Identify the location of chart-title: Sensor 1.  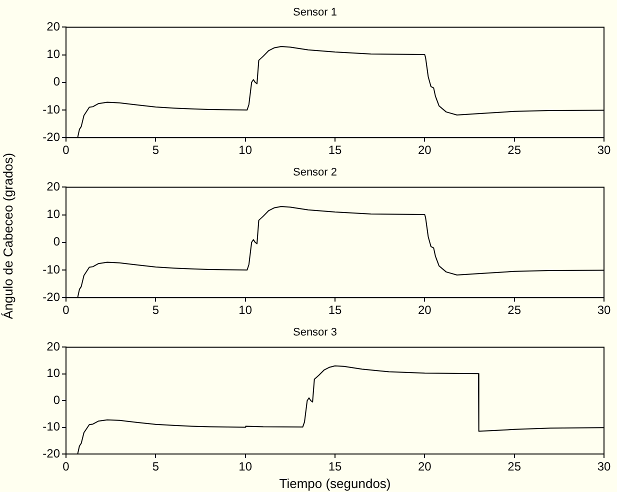
(315, 12).